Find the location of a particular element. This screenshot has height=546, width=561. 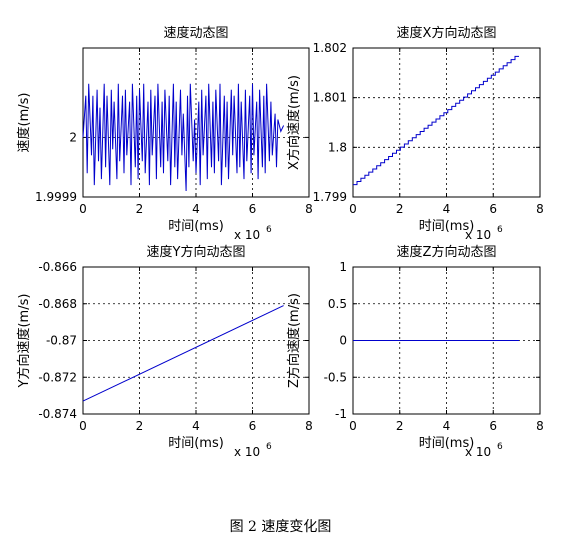

y-axis-label: Y方向速度(m/s) is located at coordinates (24, 341).